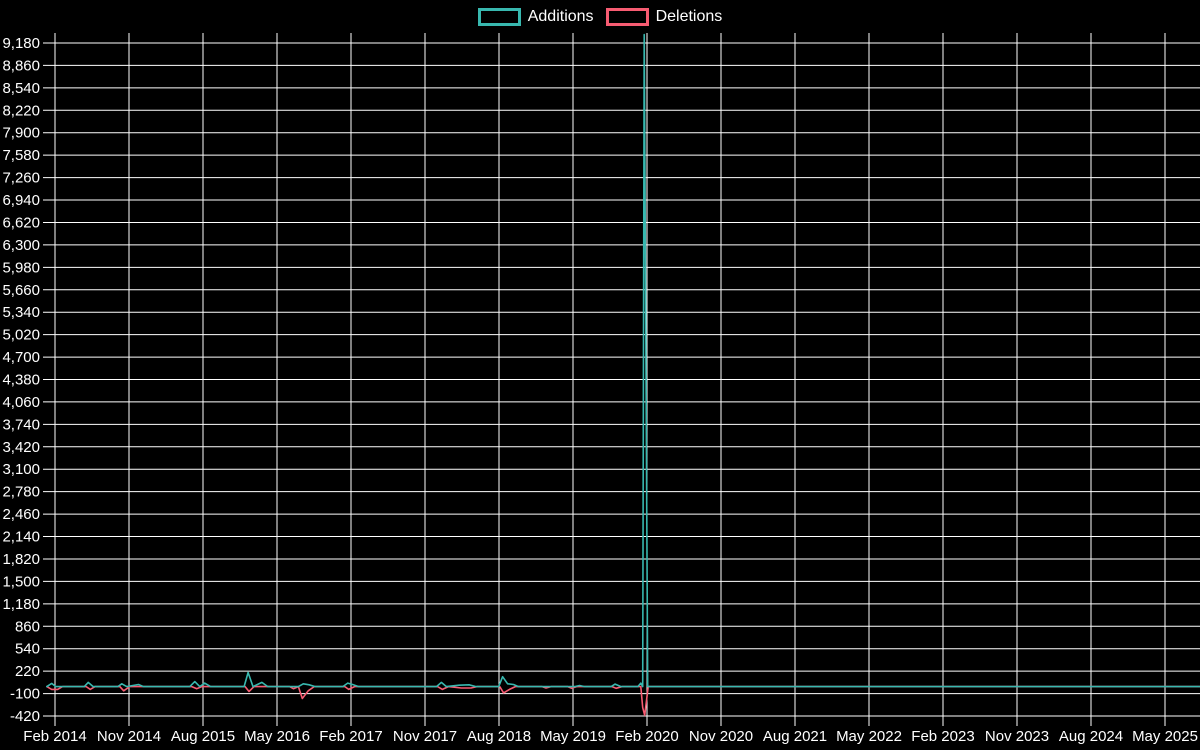 This screenshot has width=1200, height=750. I want to click on y-axis-tick-label: 860, so click(27, 626).